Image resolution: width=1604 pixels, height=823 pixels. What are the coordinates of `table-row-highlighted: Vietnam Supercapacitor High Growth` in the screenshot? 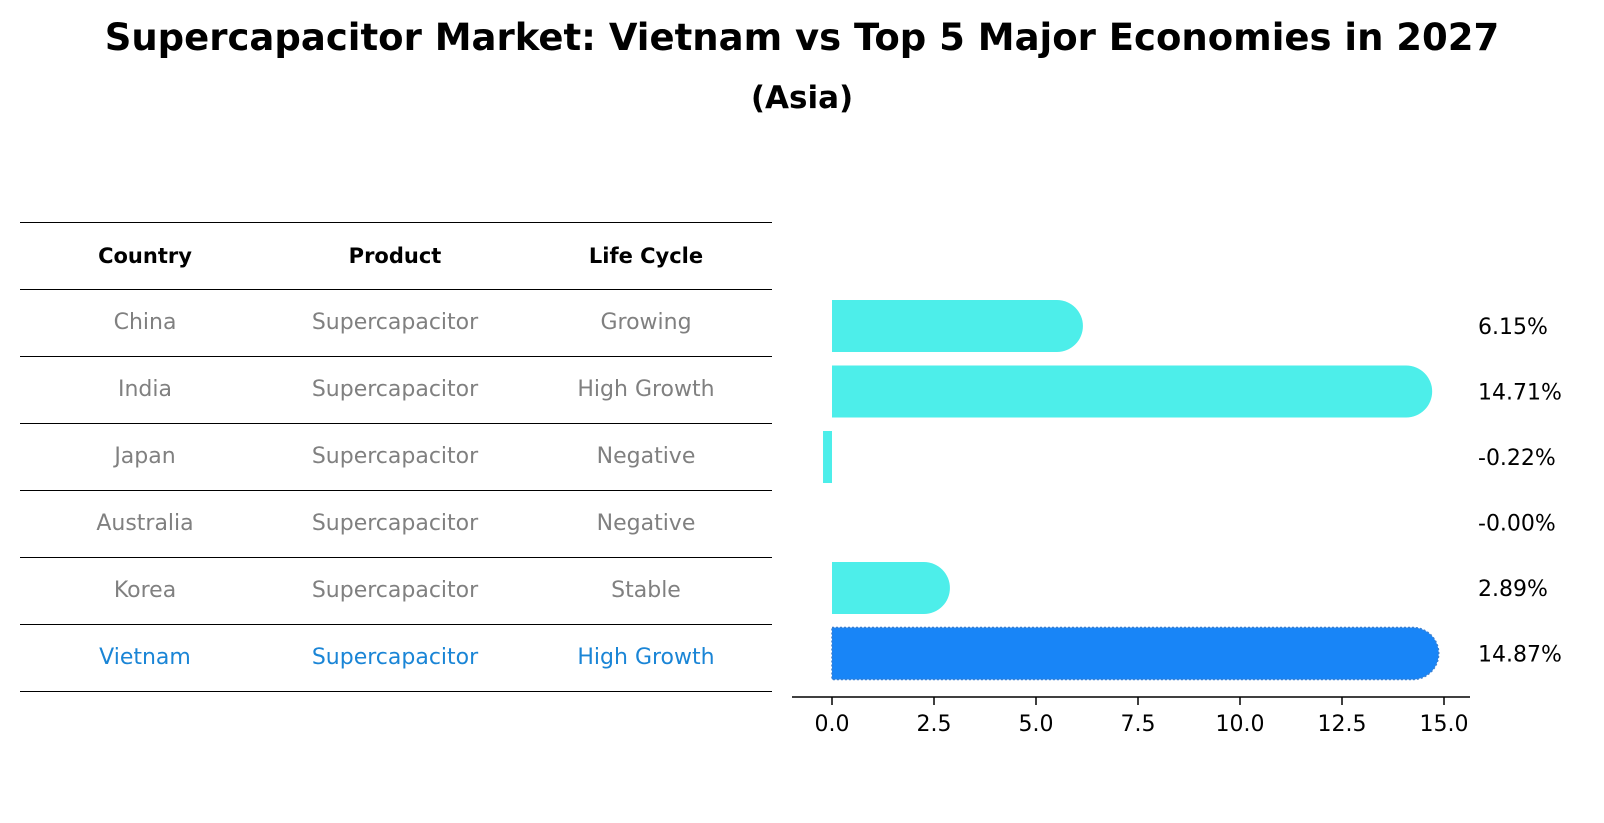 It's located at (396, 658).